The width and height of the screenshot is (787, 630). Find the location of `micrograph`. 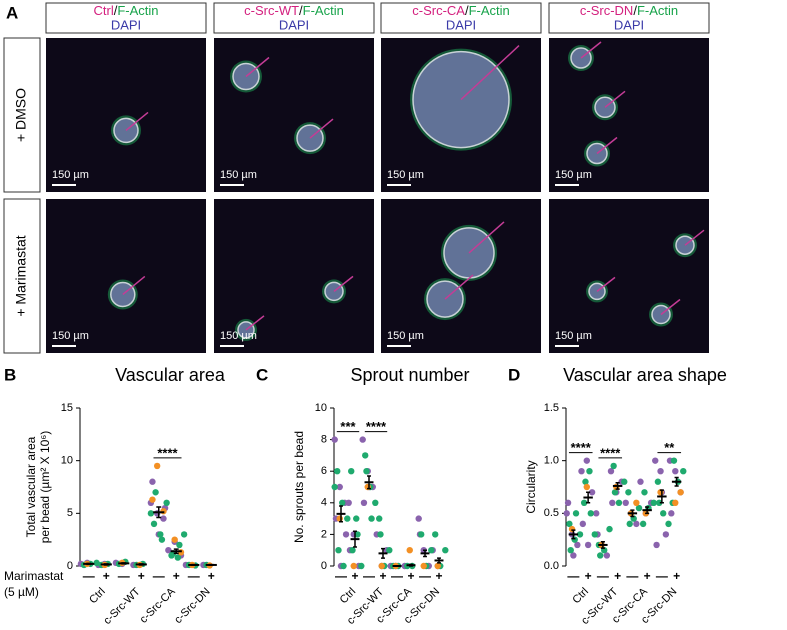

micrograph is located at coordinates (126, 115).